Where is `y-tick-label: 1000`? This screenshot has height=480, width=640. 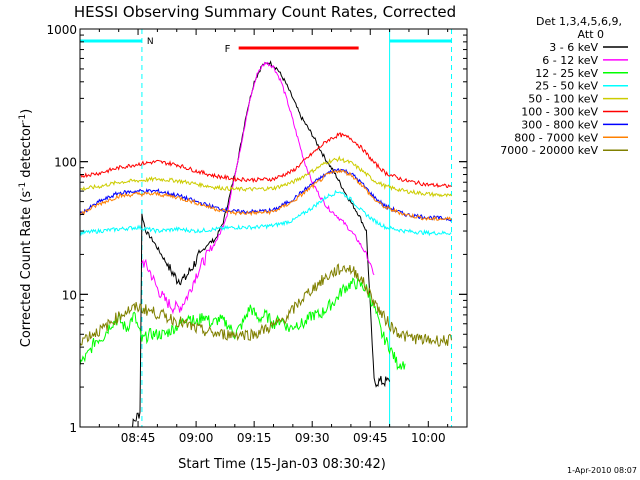 y-tick-label: 1000 is located at coordinates (61, 30).